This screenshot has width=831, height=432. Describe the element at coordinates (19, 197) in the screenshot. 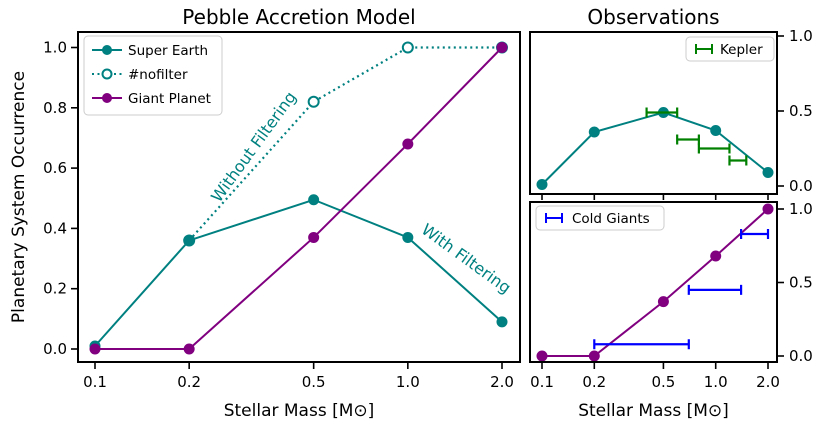

I see `y-axis-label: Planetary System Occurrence` at that location.